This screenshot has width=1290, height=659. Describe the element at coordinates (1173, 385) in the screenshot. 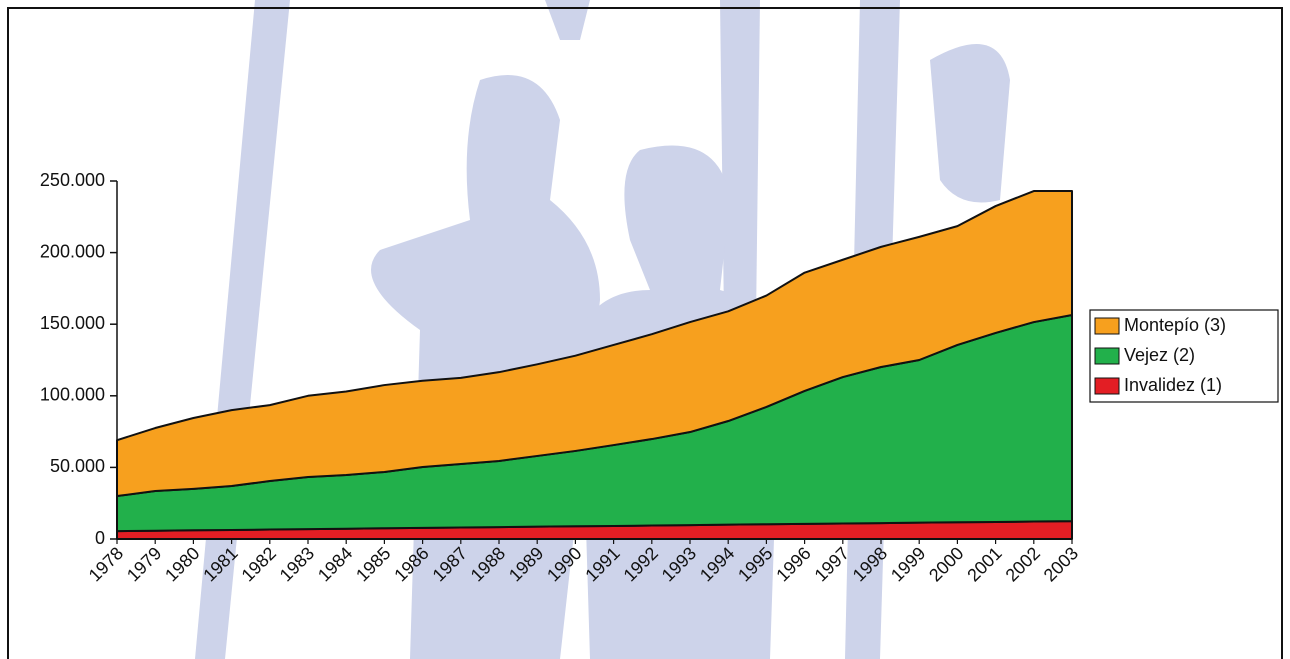

I see `legend-label: Invalidez (1)` at that location.